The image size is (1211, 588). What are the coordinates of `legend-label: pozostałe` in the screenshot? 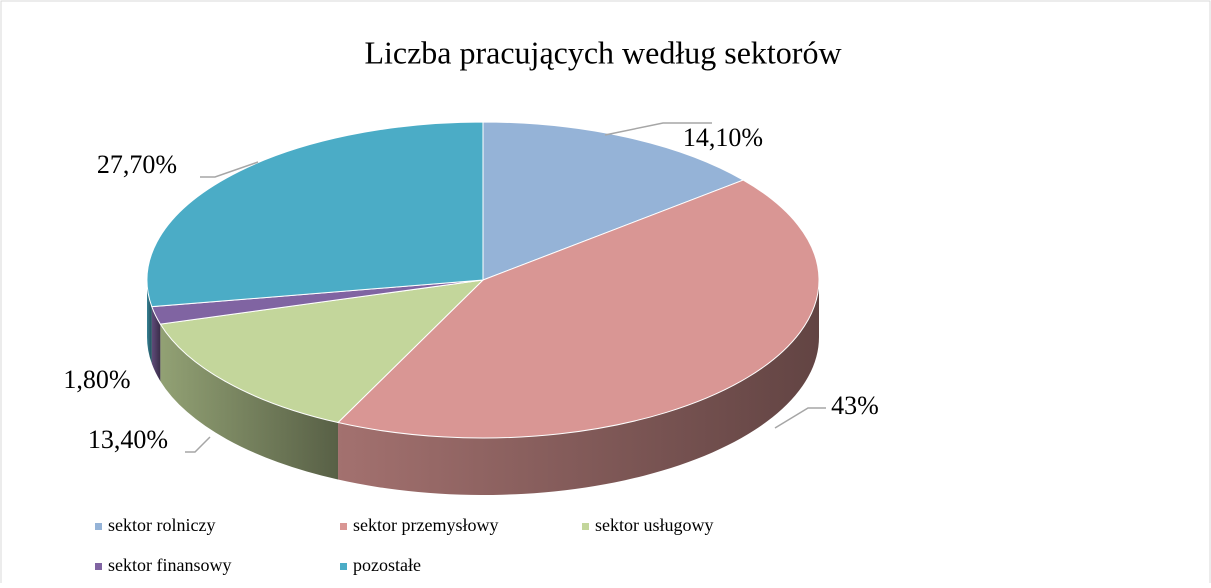 It's located at (387, 565).